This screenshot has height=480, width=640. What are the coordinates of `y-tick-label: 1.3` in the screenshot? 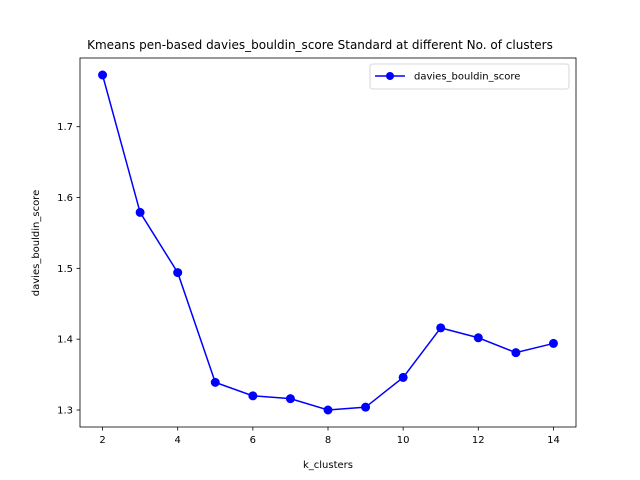 It's located at (65, 411).